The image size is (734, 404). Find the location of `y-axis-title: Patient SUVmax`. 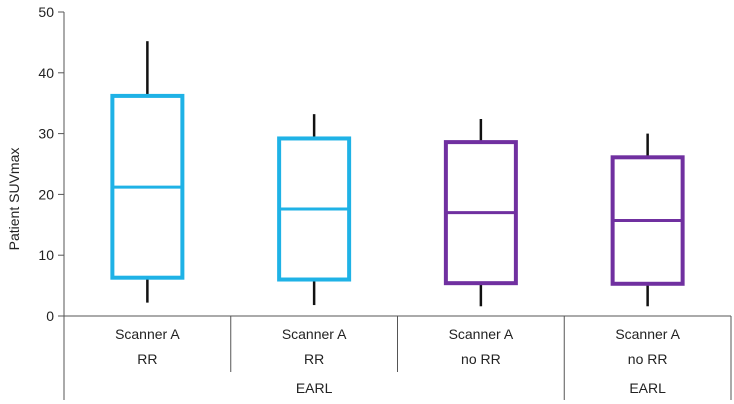

y-axis-title: Patient SUVmax is located at coordinates (14, 199).